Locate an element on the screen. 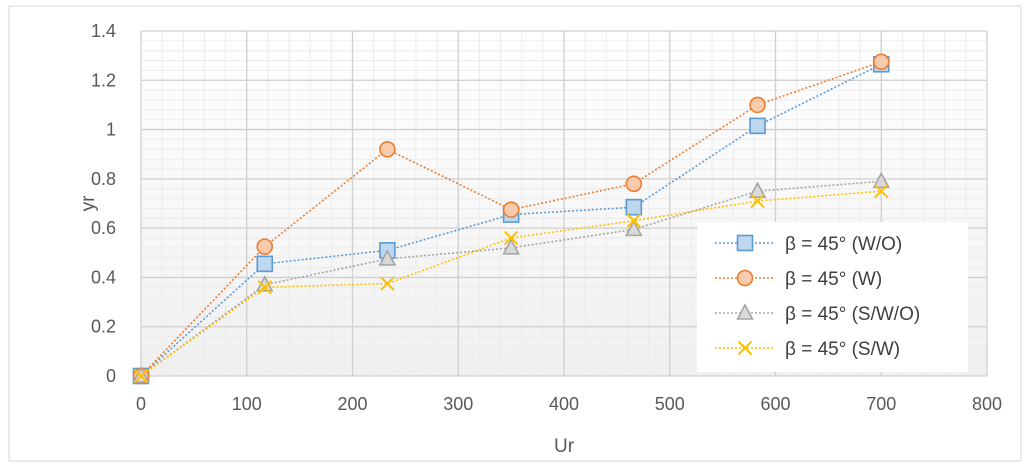 The image size is (1027, 466). y-tick-label: 0 is located at coordinates (111, 376).